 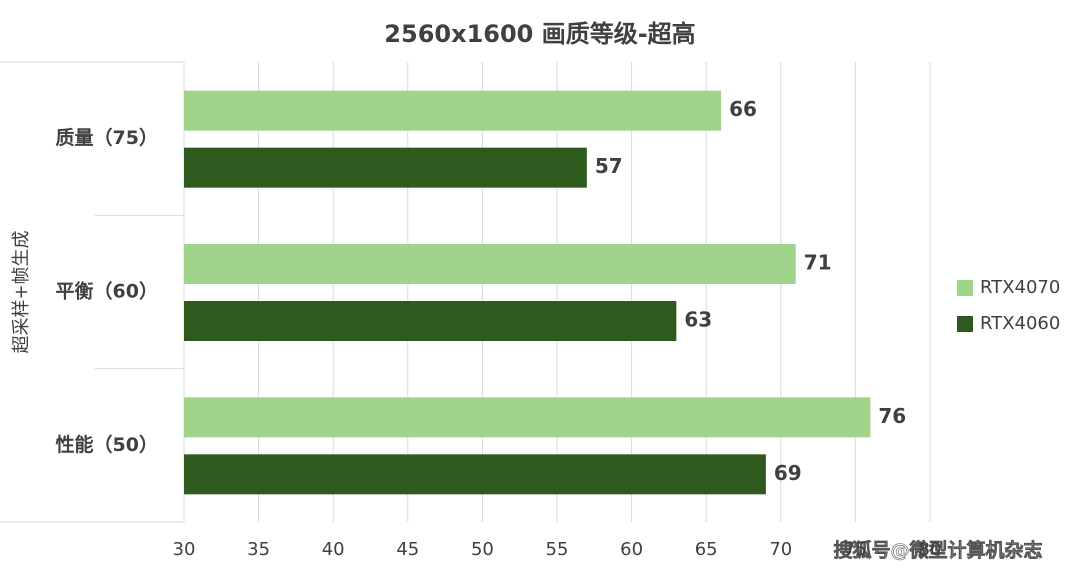 What do you see at coordinates (107, 291) in the screenshot?
I see `y-tick-label: 平衡（60）` at bounding box center [107, 291].